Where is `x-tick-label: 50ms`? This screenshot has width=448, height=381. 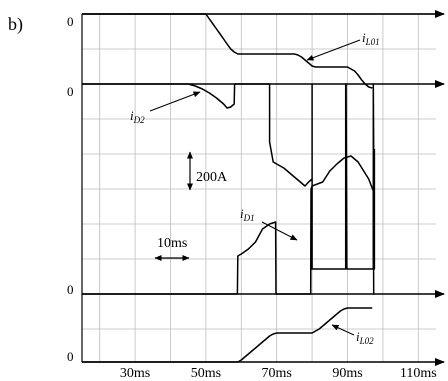 x-tick-label: 50ms is located at coordinates (206, 373).